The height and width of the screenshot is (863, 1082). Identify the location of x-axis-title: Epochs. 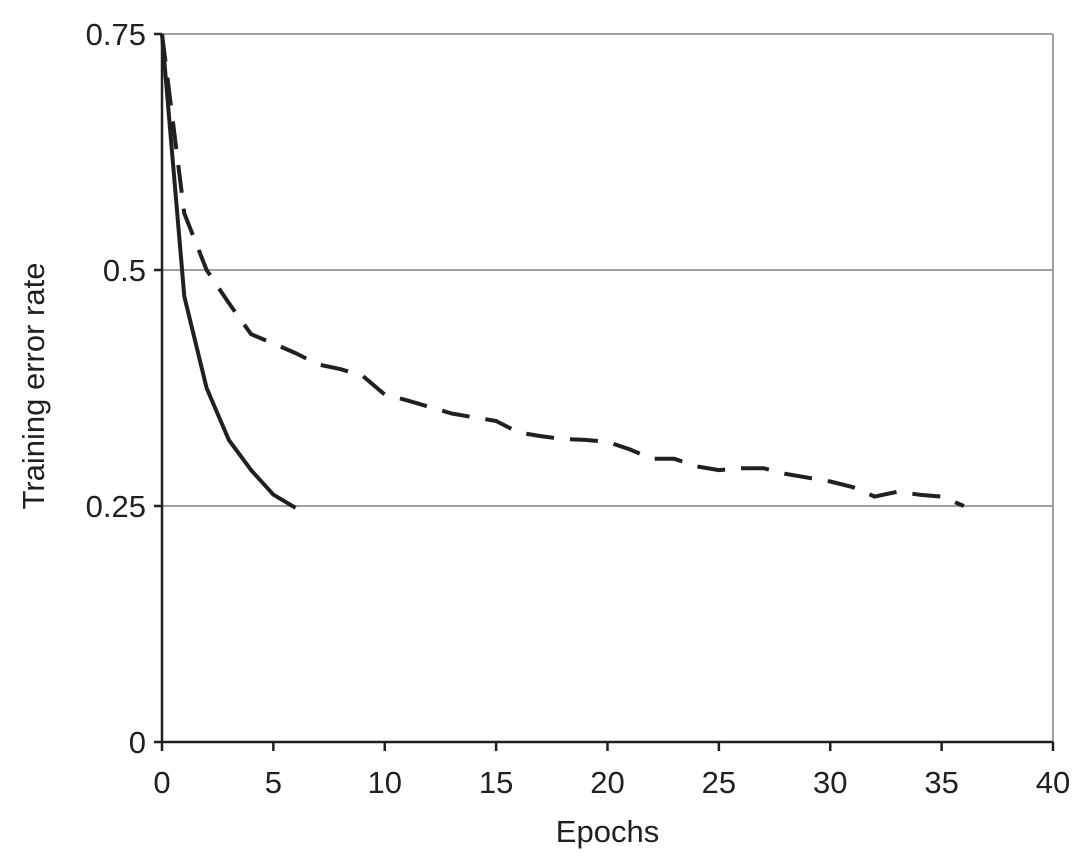
(607, 831).